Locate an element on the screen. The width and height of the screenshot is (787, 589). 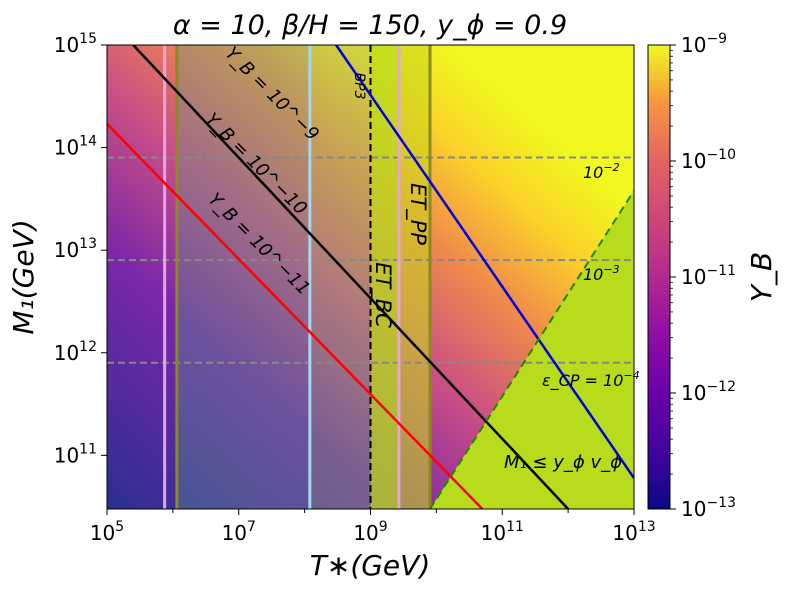
y-tick-label-1-base: 10 is located at coordinates (66, 353).